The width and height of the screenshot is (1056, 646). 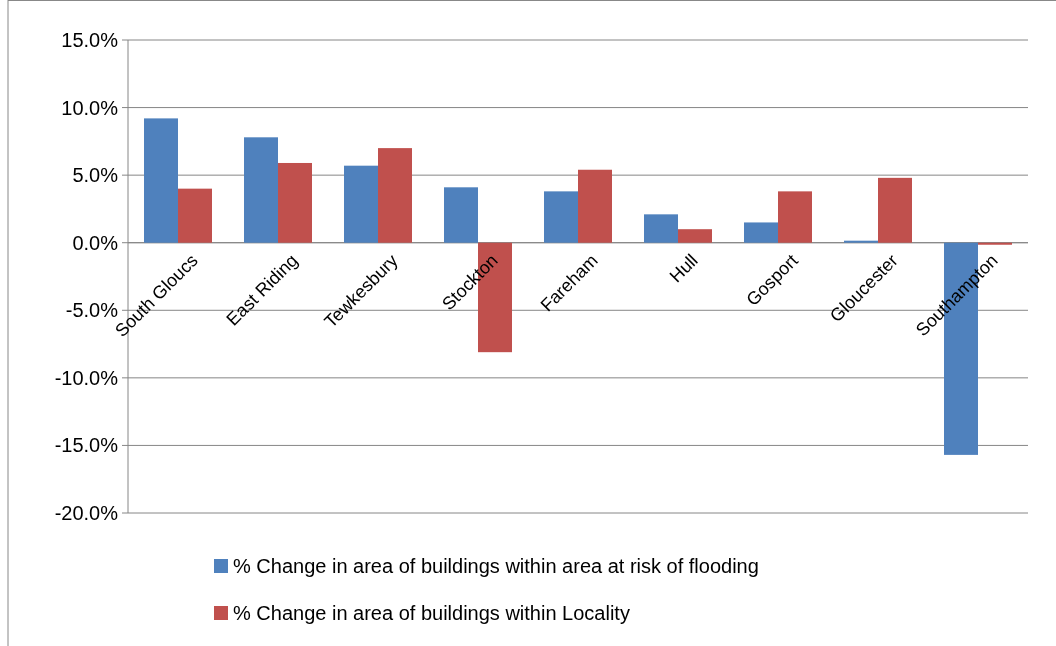 What do you see at coordinates (86, 377) in the screenshot?
I see `y-tick-label: -10.0%` at bounding box center [86, 377].